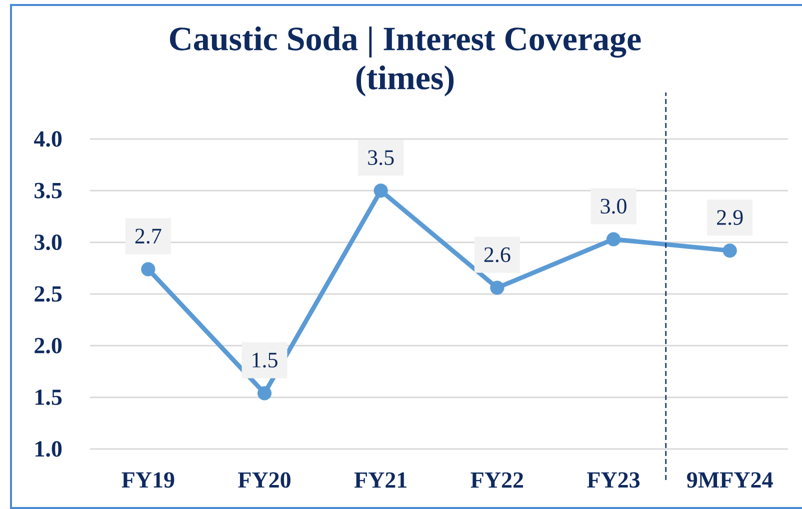 This screenshot has width=802, height=509. What do you see at coordinates (49, 449) in the screenshot?
I see `y-tick-label: 1.0` at bounding box center [49, 449].